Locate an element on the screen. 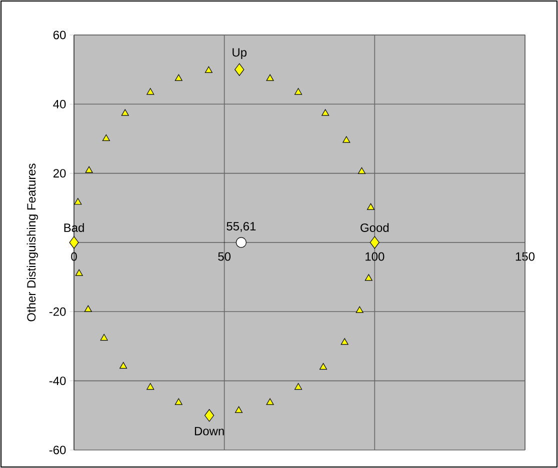 The height and width of the screenshot is (468, 558). annotation: Down is located at coordinates (209, 431).